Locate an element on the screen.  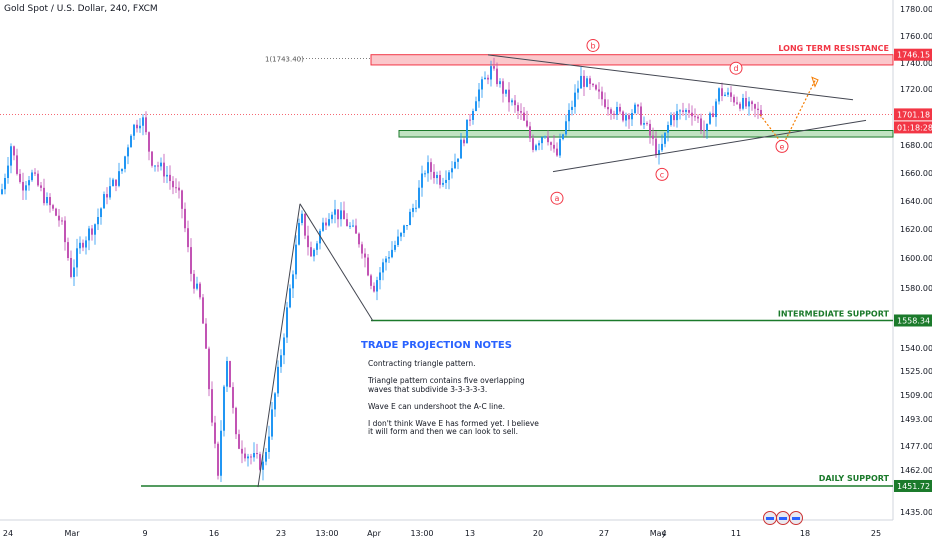
y-tick-label: 1477.00 is located at coordinates (916, 446).